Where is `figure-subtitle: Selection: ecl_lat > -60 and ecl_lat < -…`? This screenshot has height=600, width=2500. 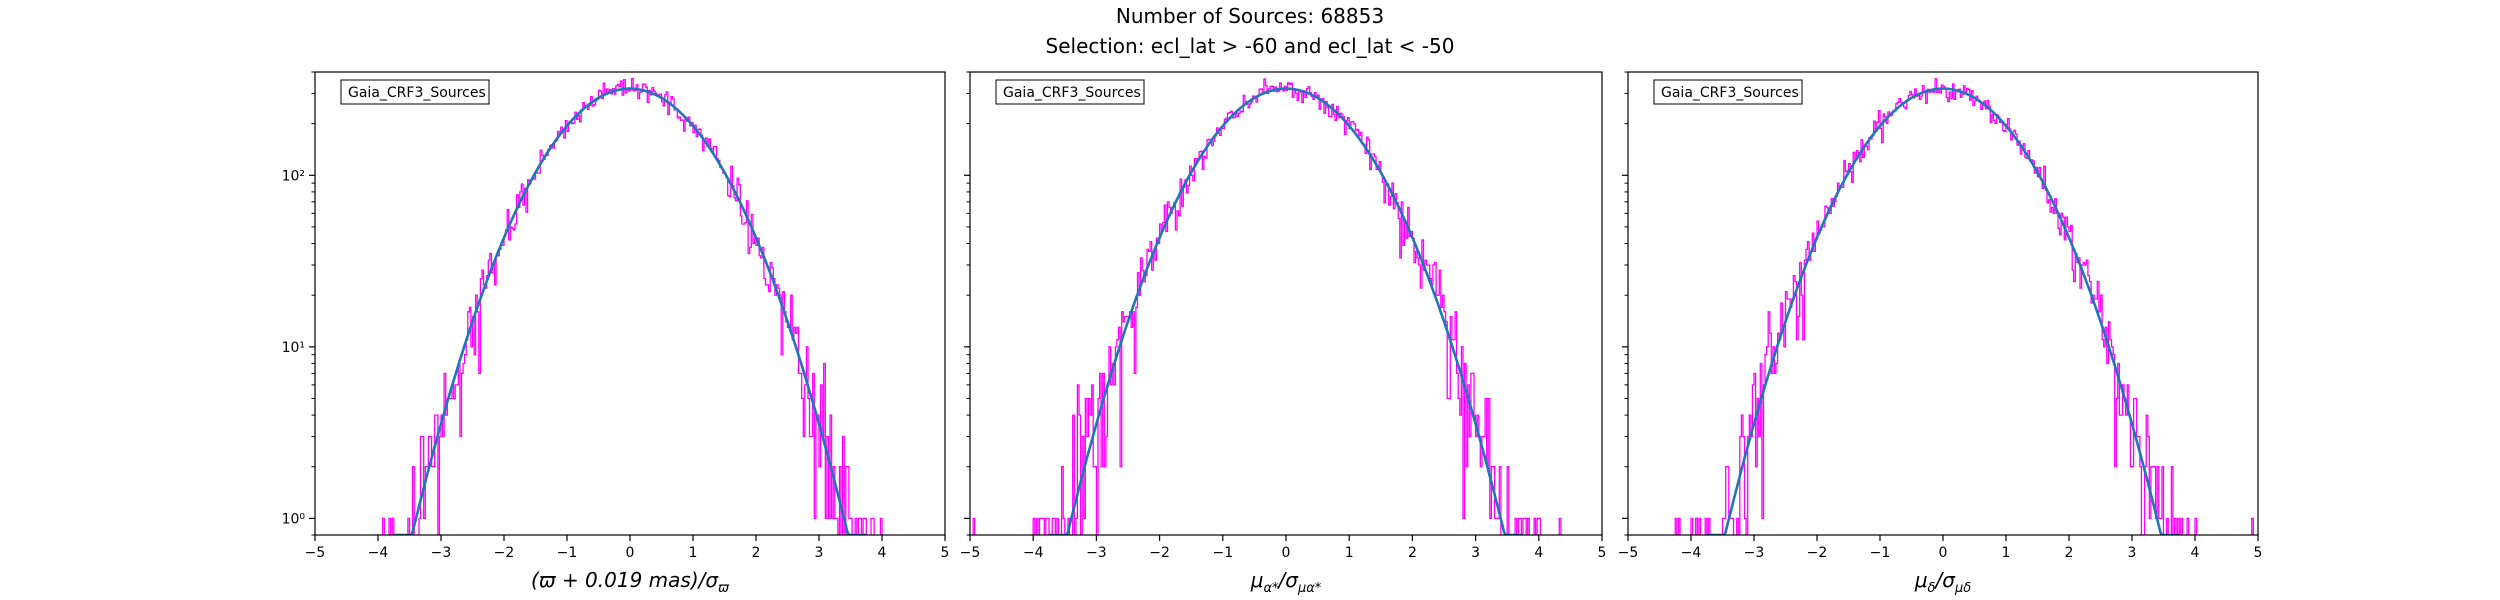 figure-subtitle: Selection: ecl_lat > -60 and ecl_lat < -… is located at coordinates (1250, 46).